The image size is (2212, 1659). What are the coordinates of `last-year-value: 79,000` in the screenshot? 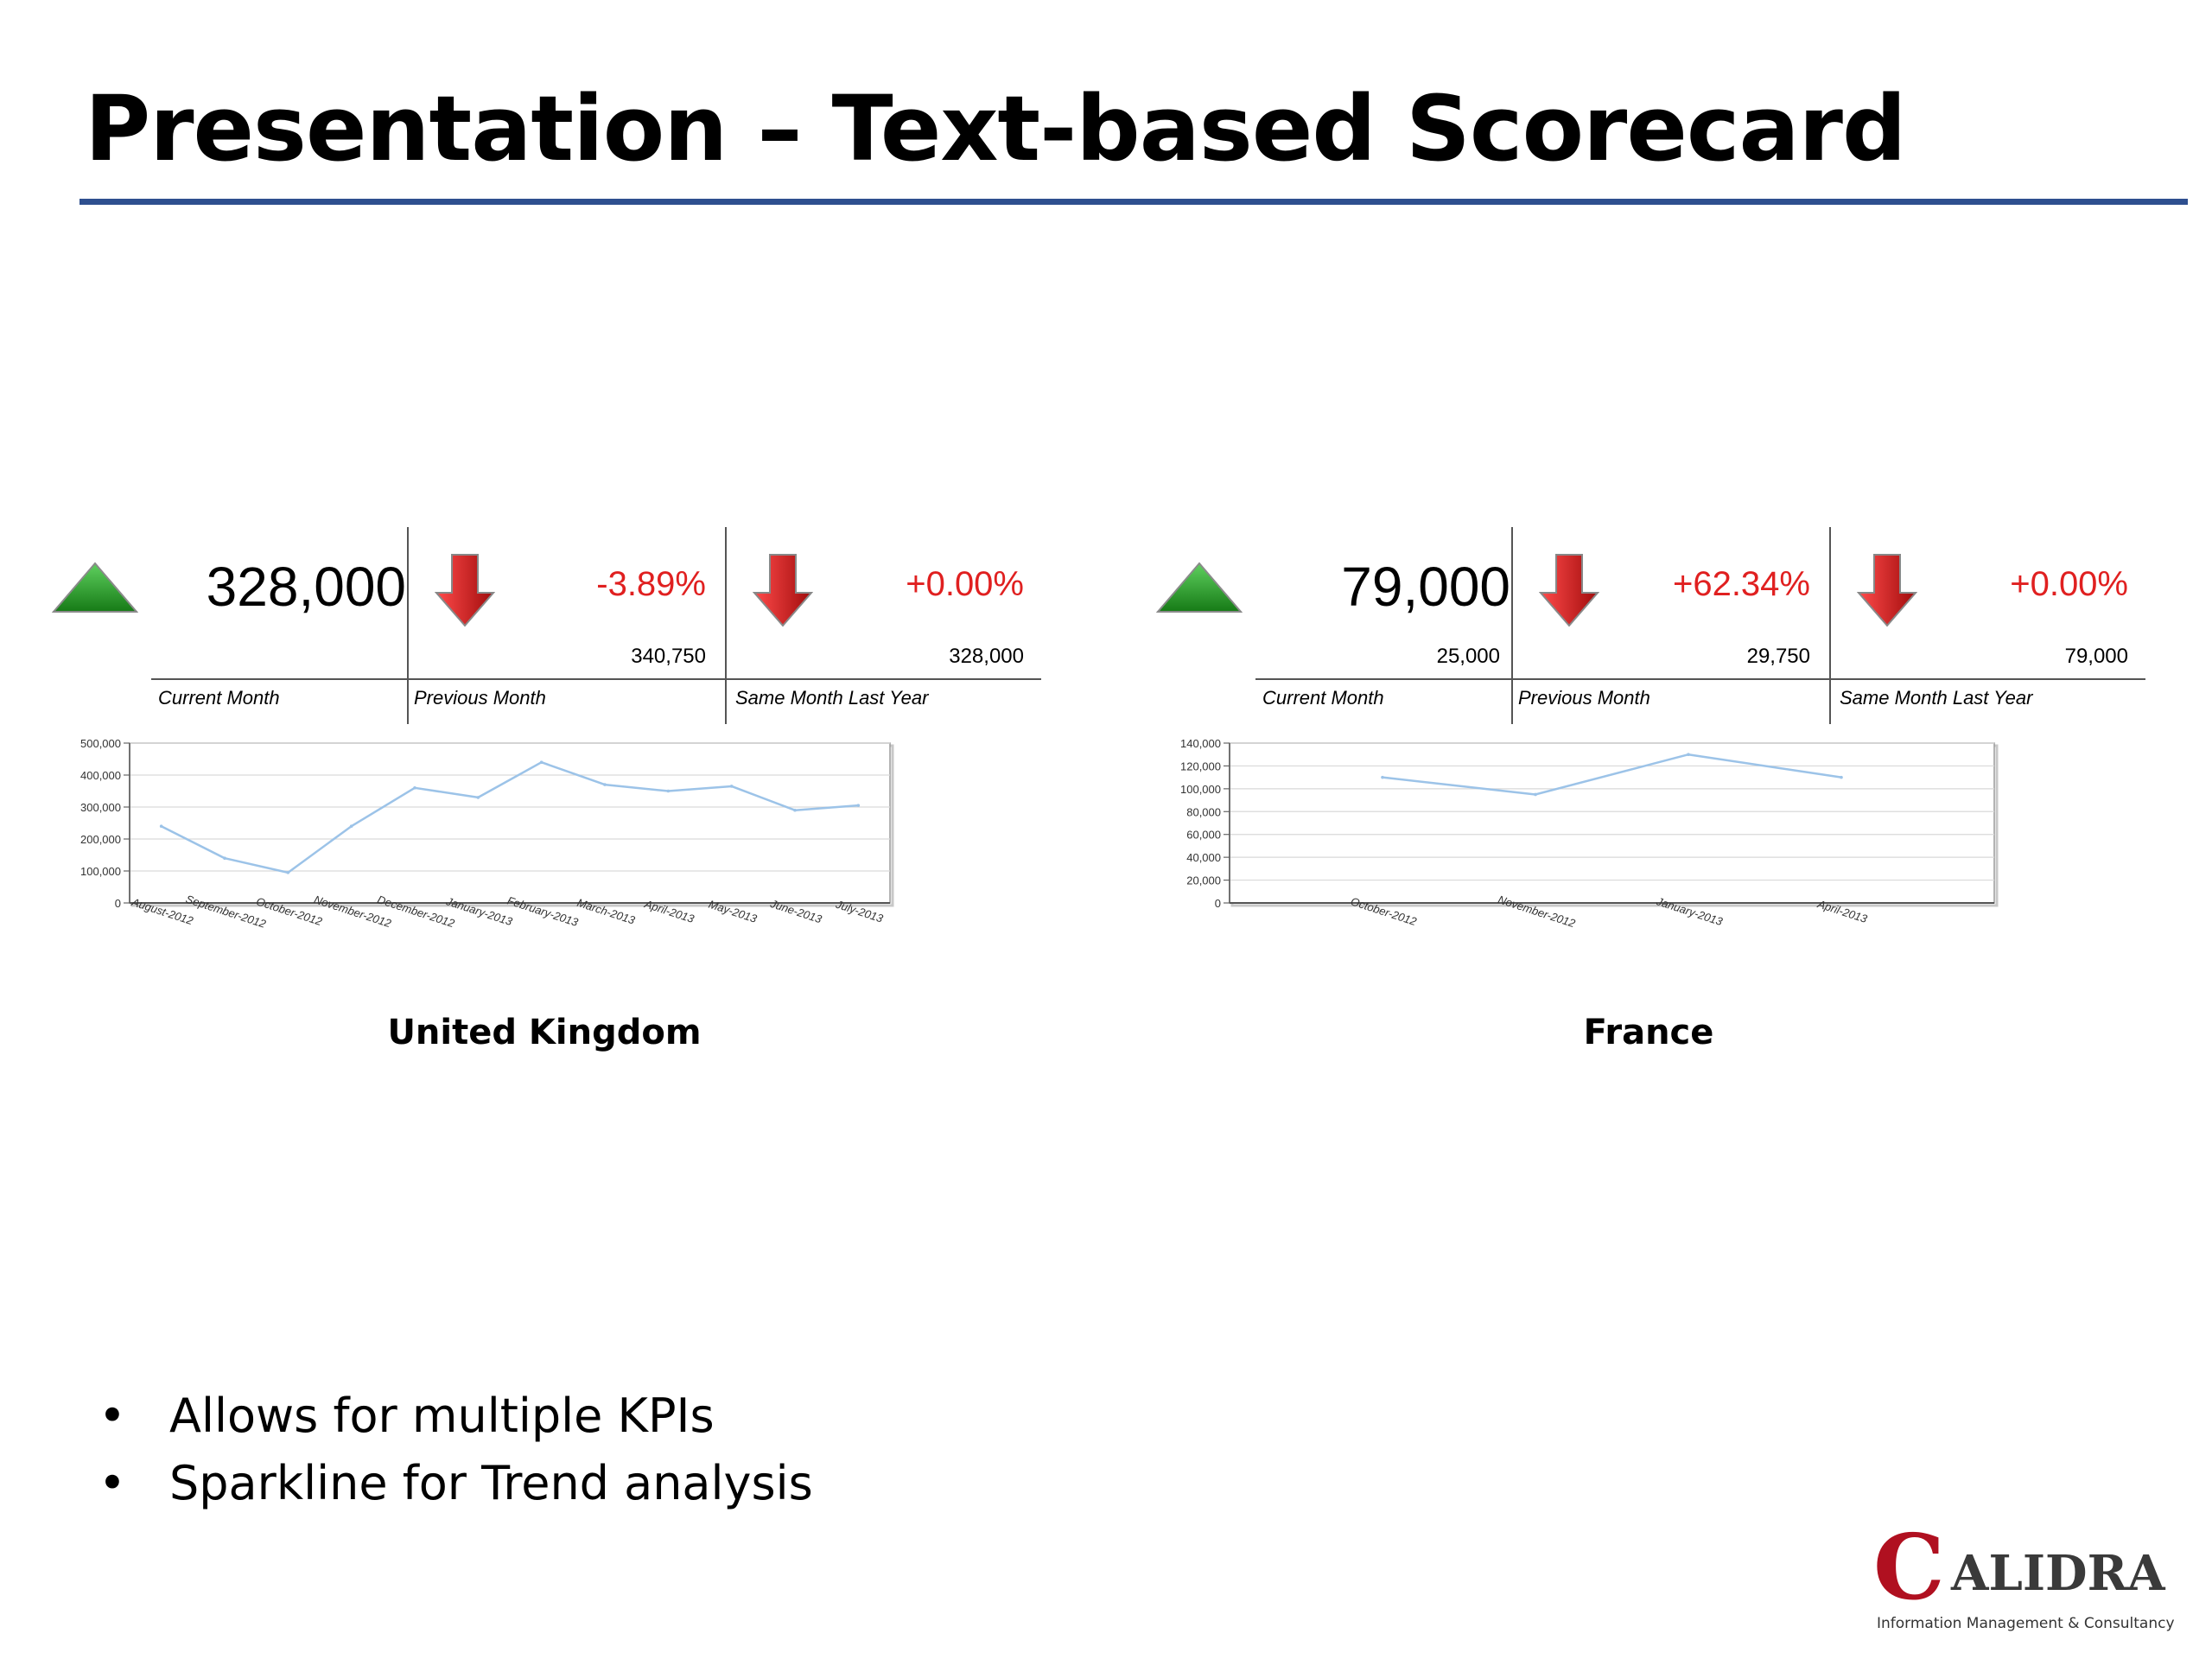 It's located at (2096, 656).